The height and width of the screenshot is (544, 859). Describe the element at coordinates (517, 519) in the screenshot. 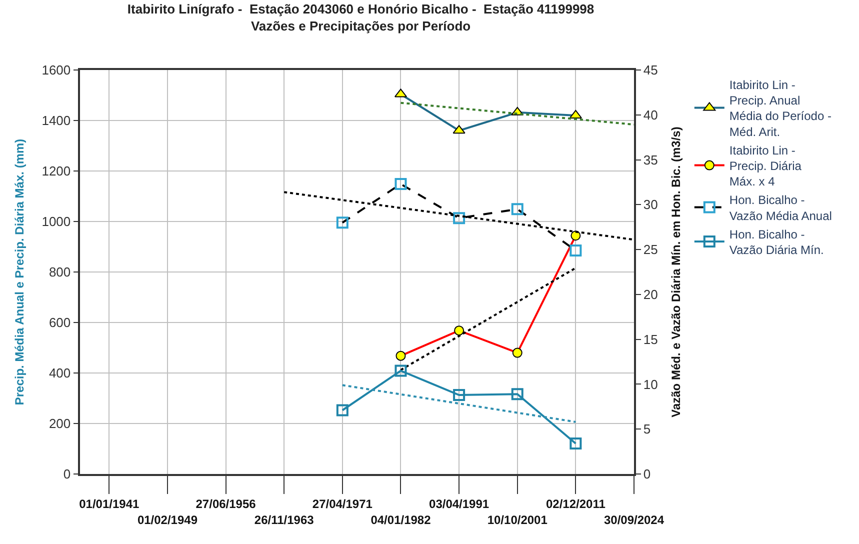

I see `x-tick-label: 10/10/2001` at that location.